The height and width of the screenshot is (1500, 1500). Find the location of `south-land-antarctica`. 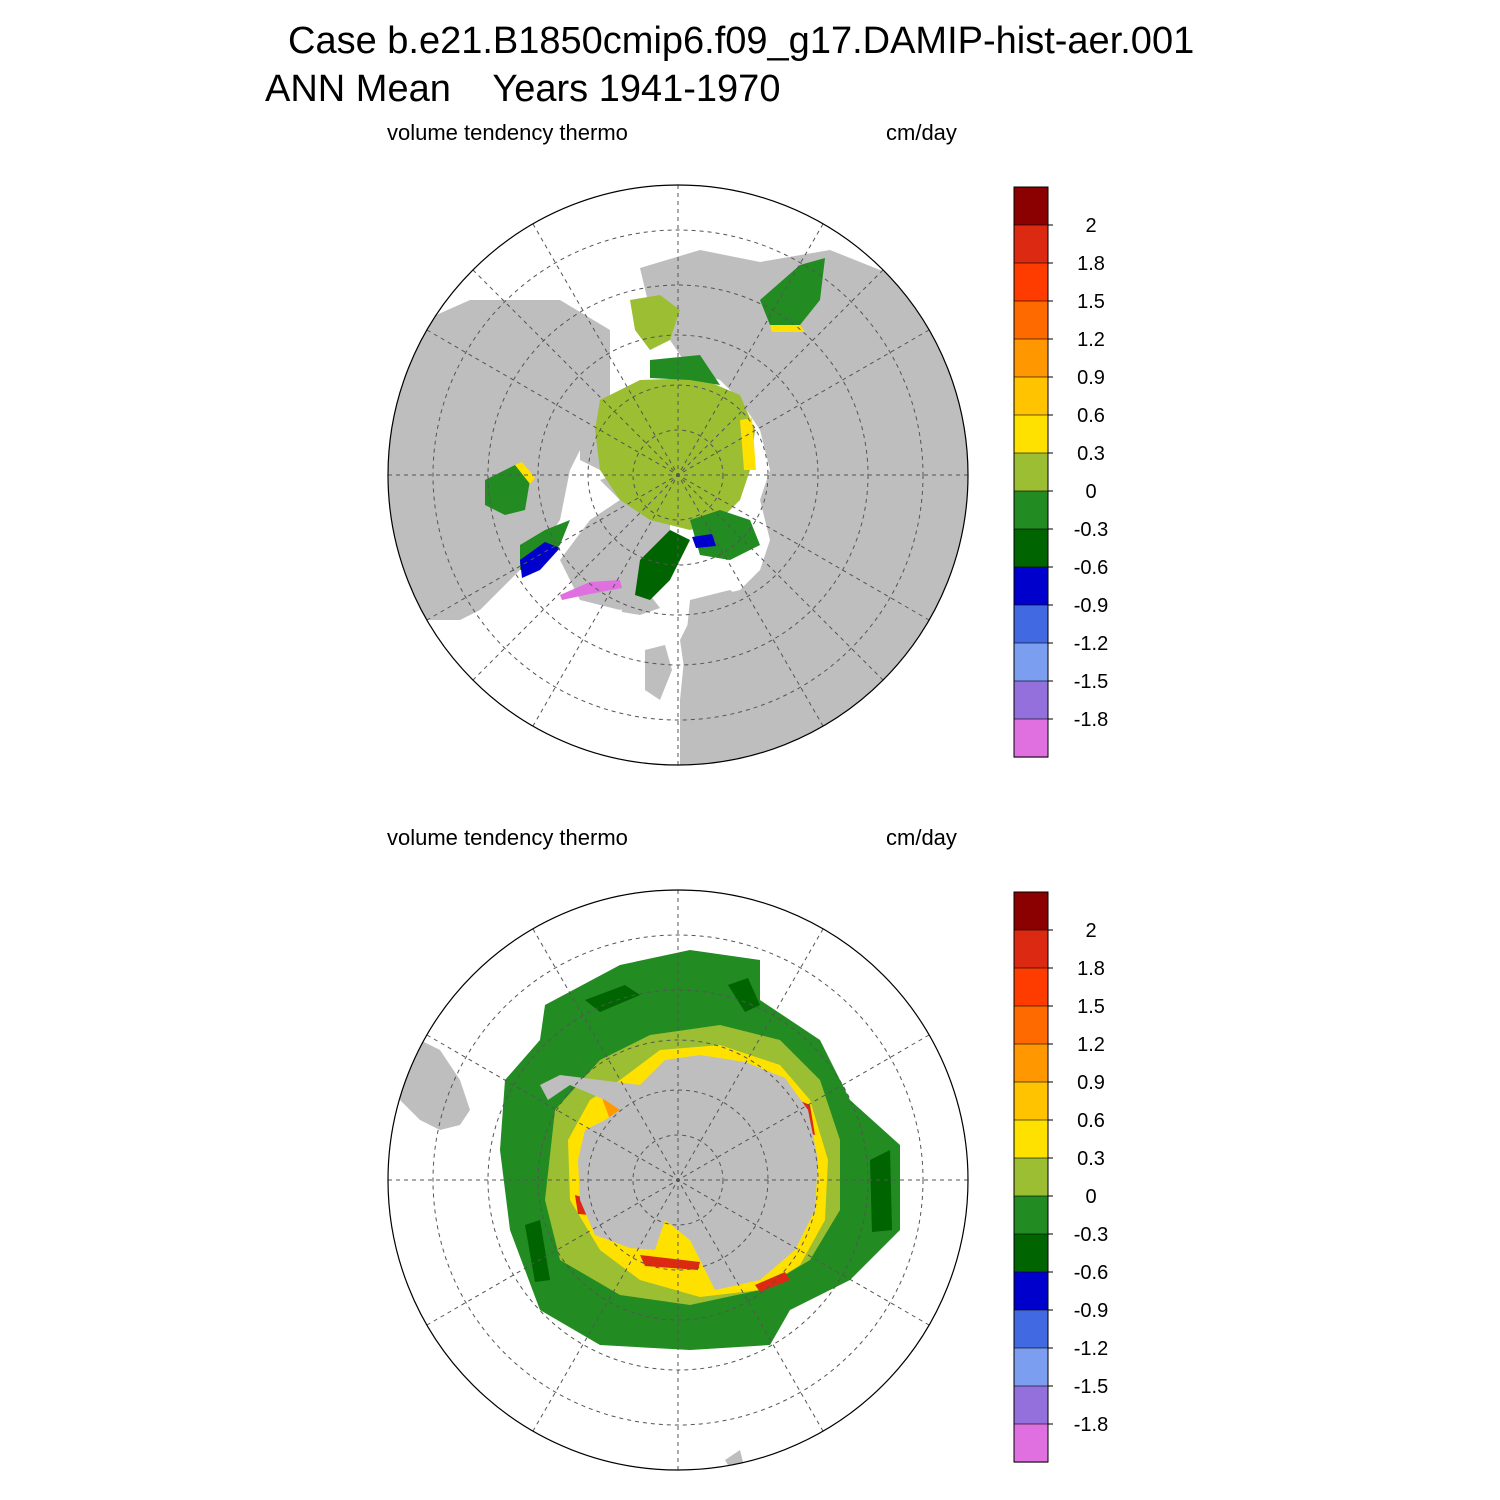

south-land-antarctica is located at coordinates (679, 1172).